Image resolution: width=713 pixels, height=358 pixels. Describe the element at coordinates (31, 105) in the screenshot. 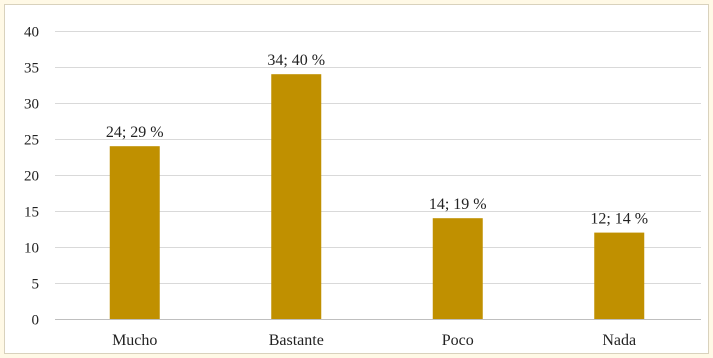

I see `y-tick-label: 30` at that location.